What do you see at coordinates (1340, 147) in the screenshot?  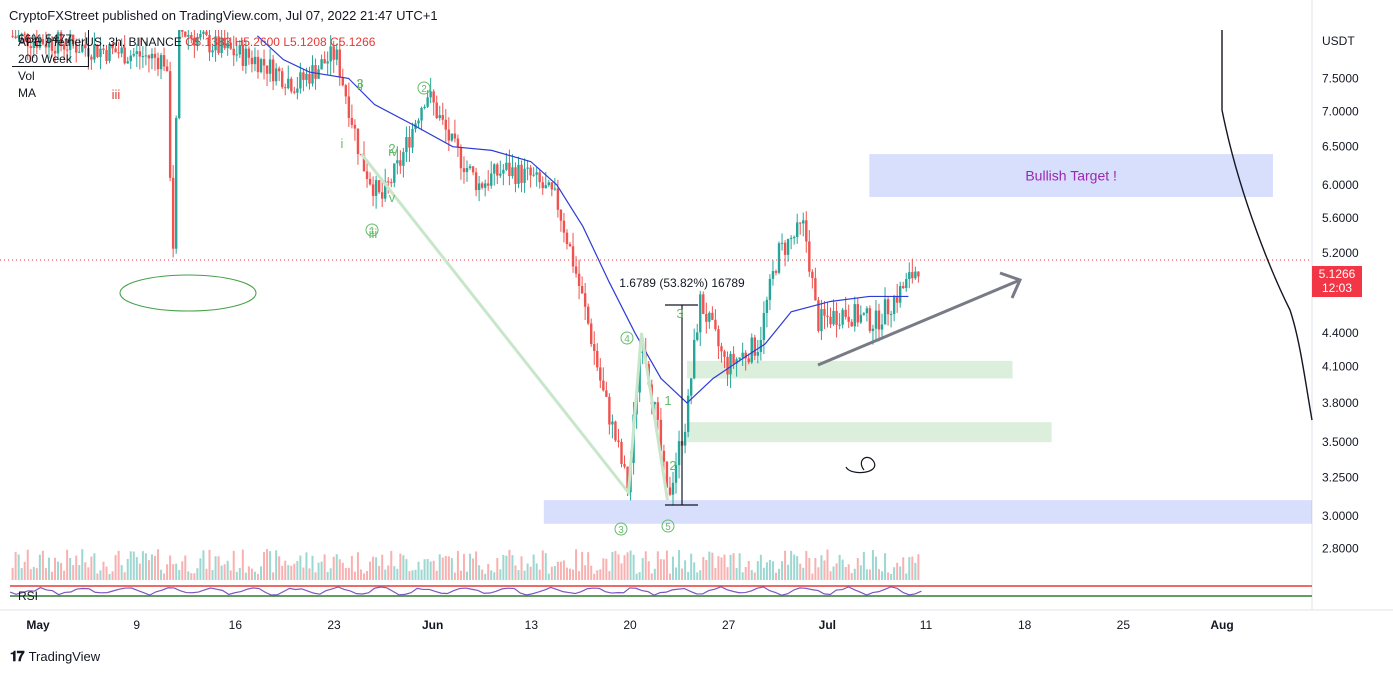 I see `y-tick-label: 6.5000` at bounding box center [1340, 147].